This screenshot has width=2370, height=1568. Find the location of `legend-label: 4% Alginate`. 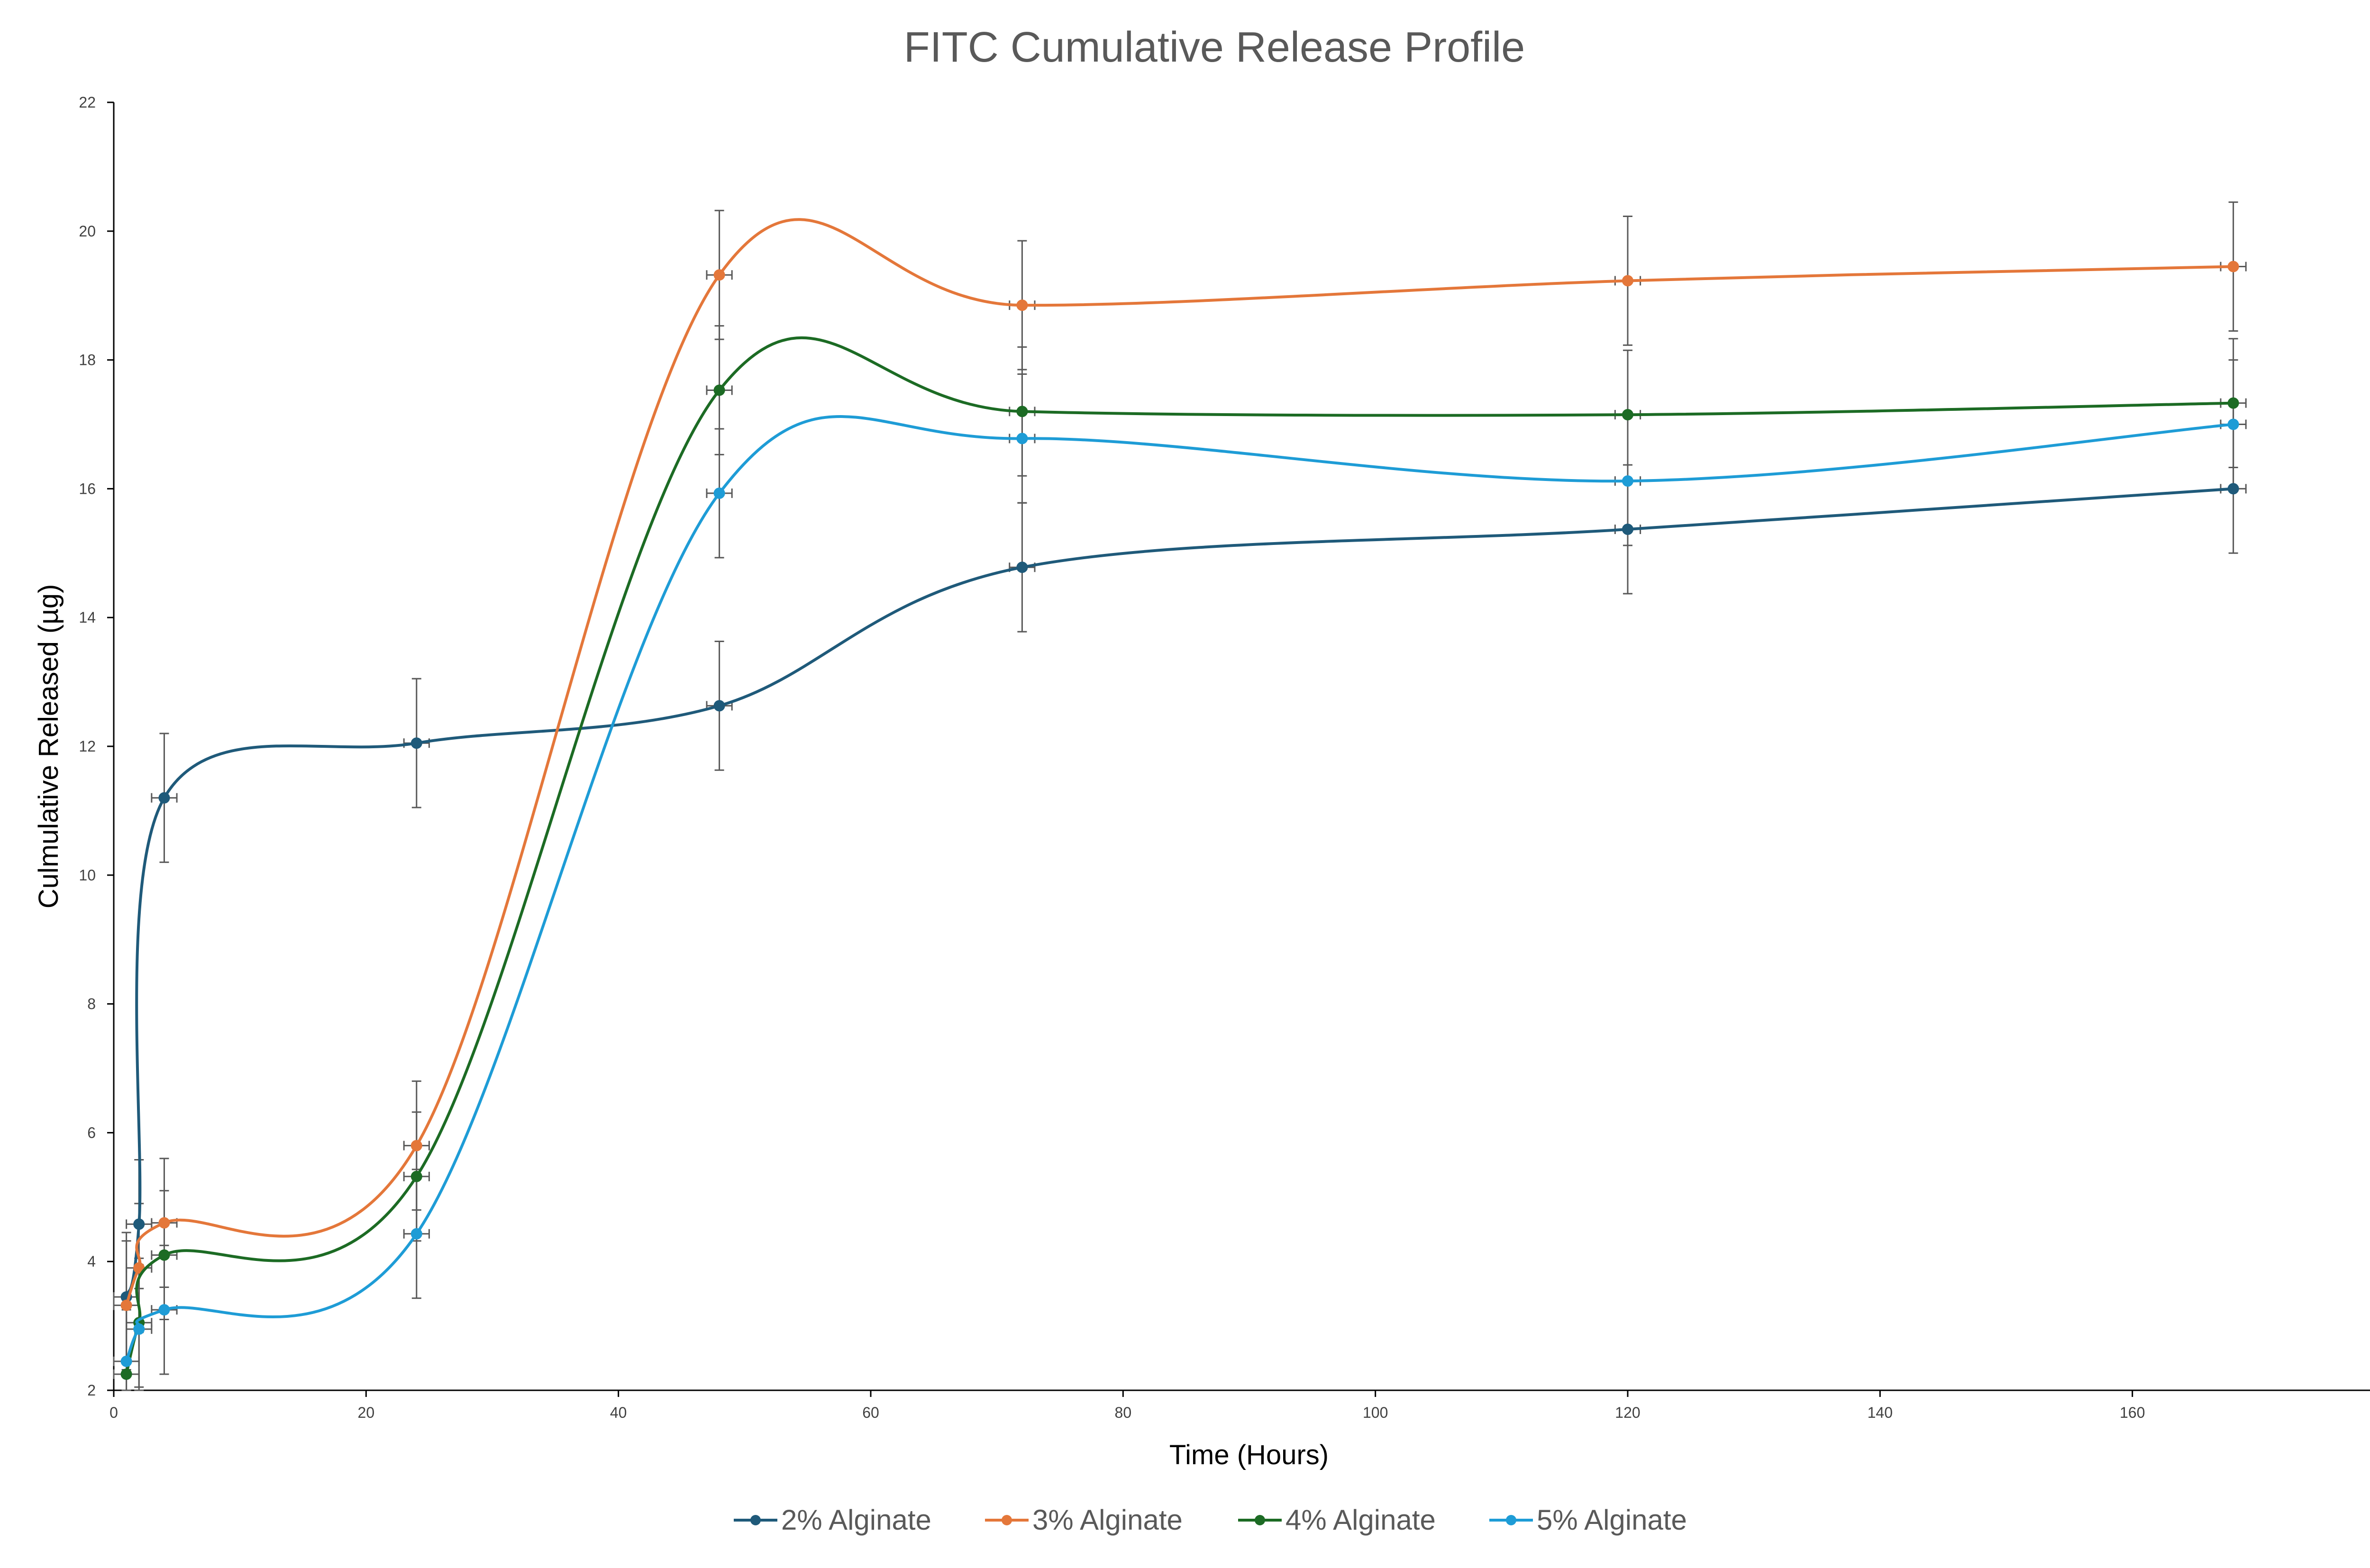

legend-label: 4% Alginate is located at coordinates (1360, 1520).